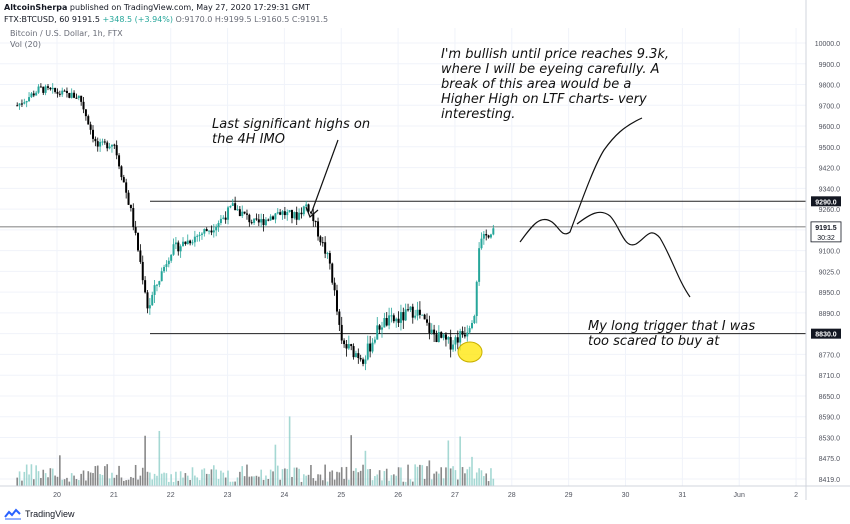 The image size is (850, 524). I want to click on x-tick-label: 31, so click(682, 495).